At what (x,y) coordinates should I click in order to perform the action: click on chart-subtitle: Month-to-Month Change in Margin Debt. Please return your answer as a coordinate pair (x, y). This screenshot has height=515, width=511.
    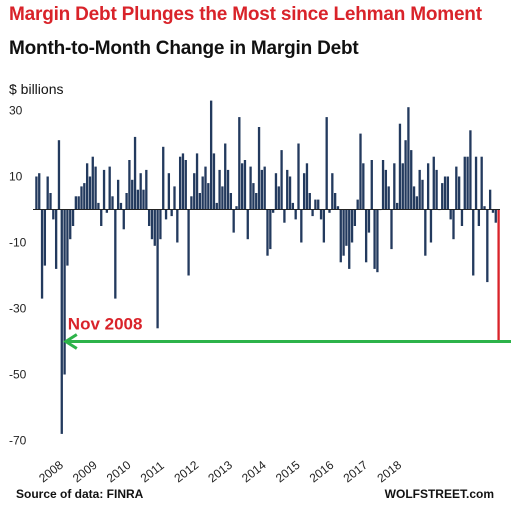
    Looking at the image, I should click on (184, 48).